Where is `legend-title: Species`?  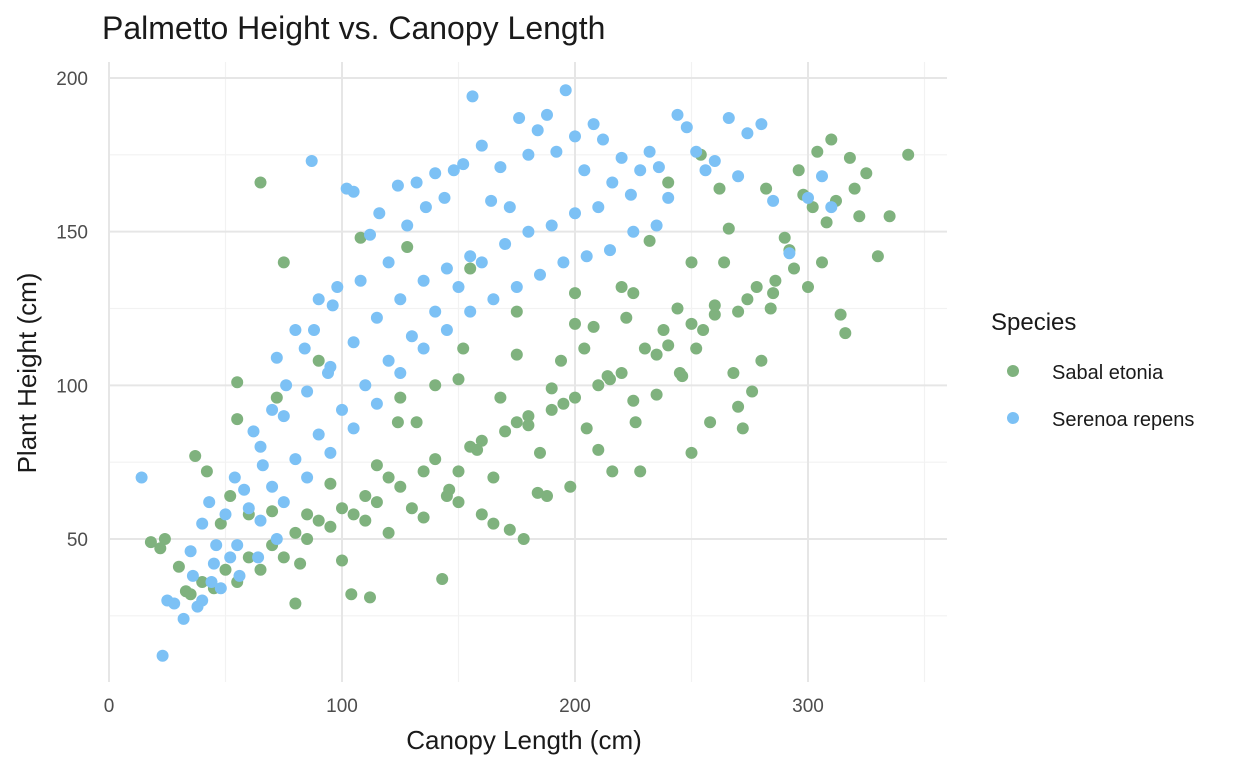
legend-title: Species is located at coordinates (1033, 322).